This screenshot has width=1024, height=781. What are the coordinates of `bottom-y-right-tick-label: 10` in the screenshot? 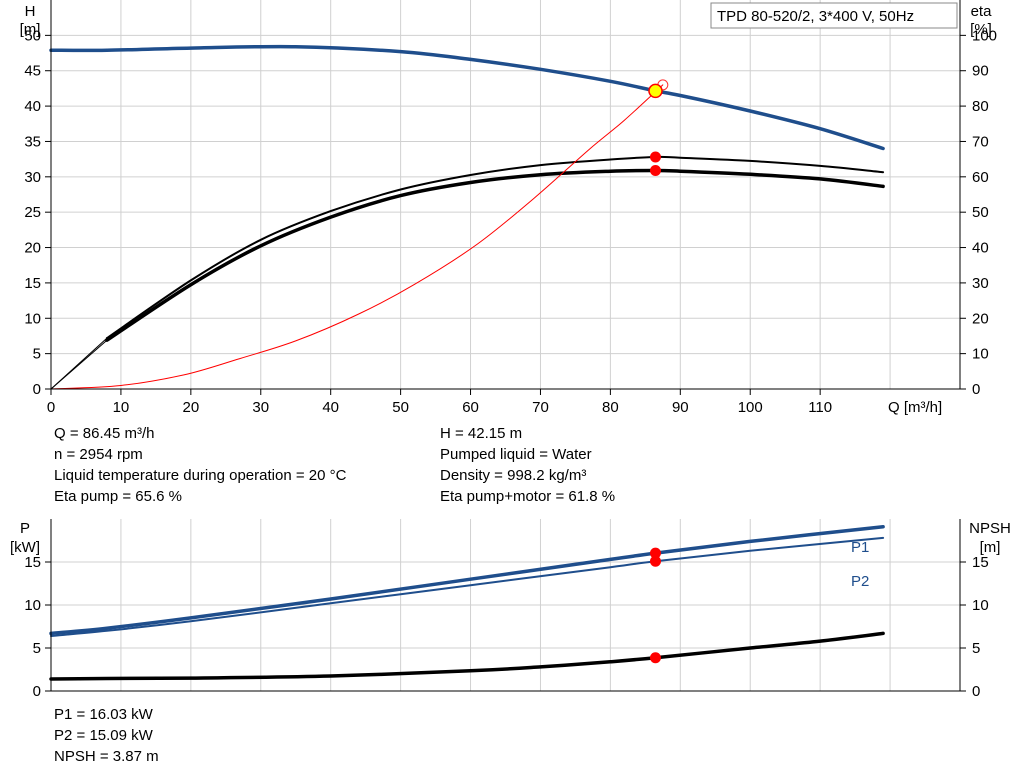 It's located at (980, 605).